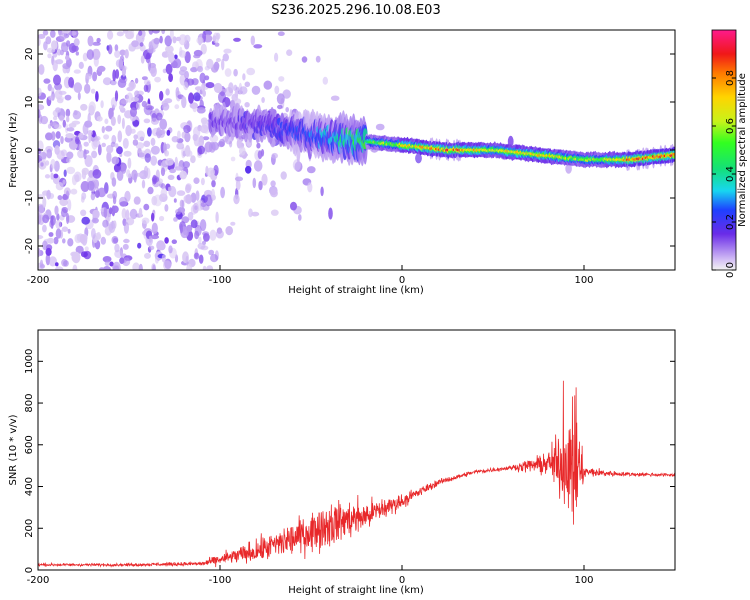  Describe the element at coordinates (13, 449) in the screenshot. I see `snr-ylabel: SNR (10 * v/v)` at that location.